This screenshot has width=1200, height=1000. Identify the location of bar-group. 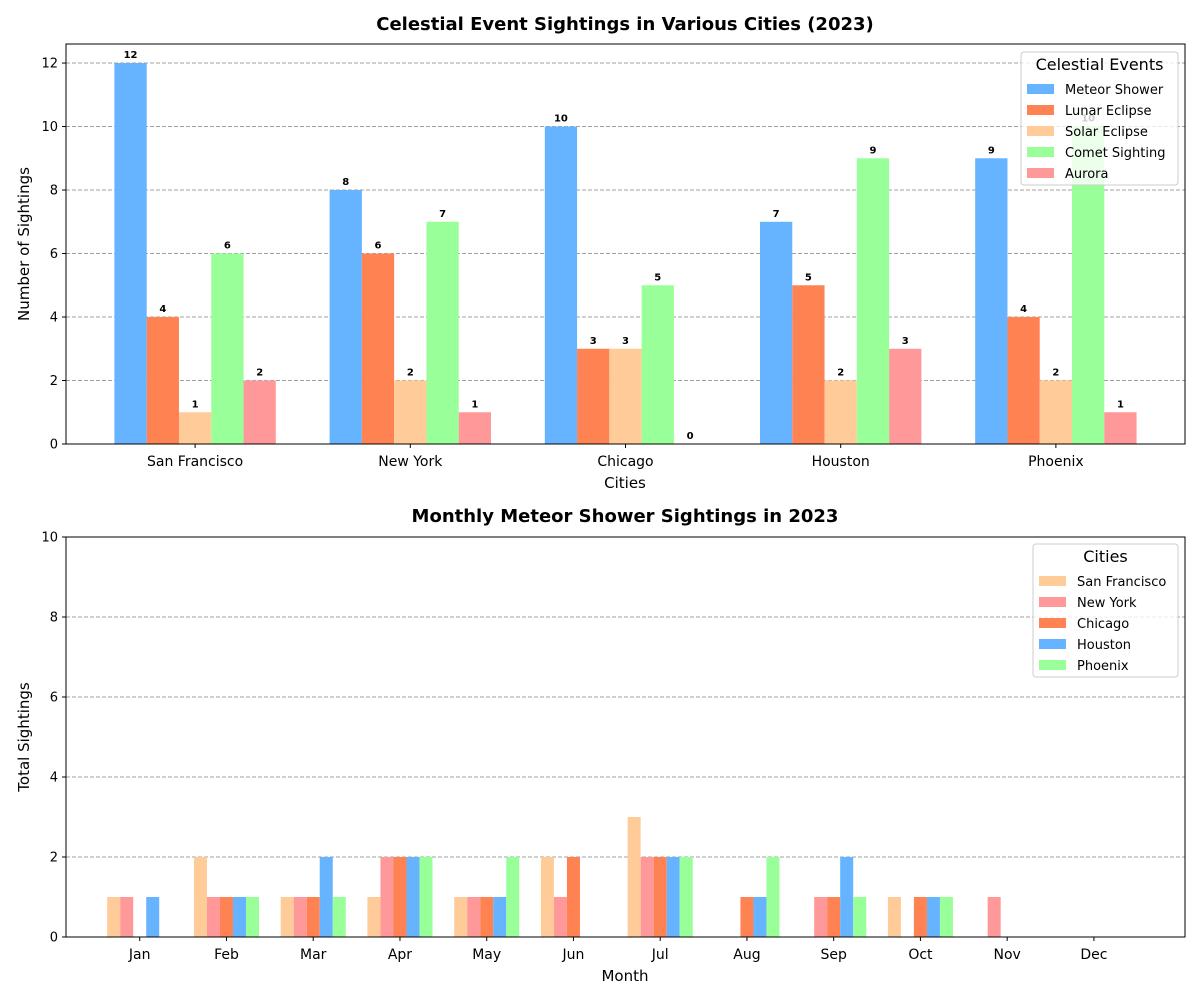
(554, 877).